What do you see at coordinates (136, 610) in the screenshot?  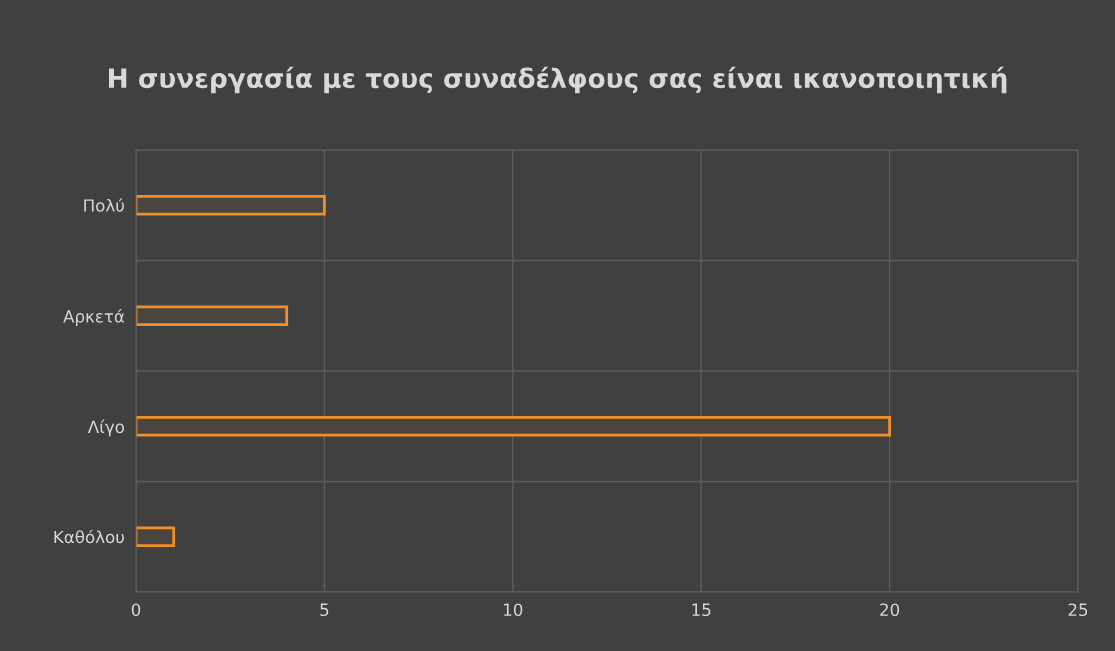 I see `x-tick-label: 0` at bounding box center [136, 610].